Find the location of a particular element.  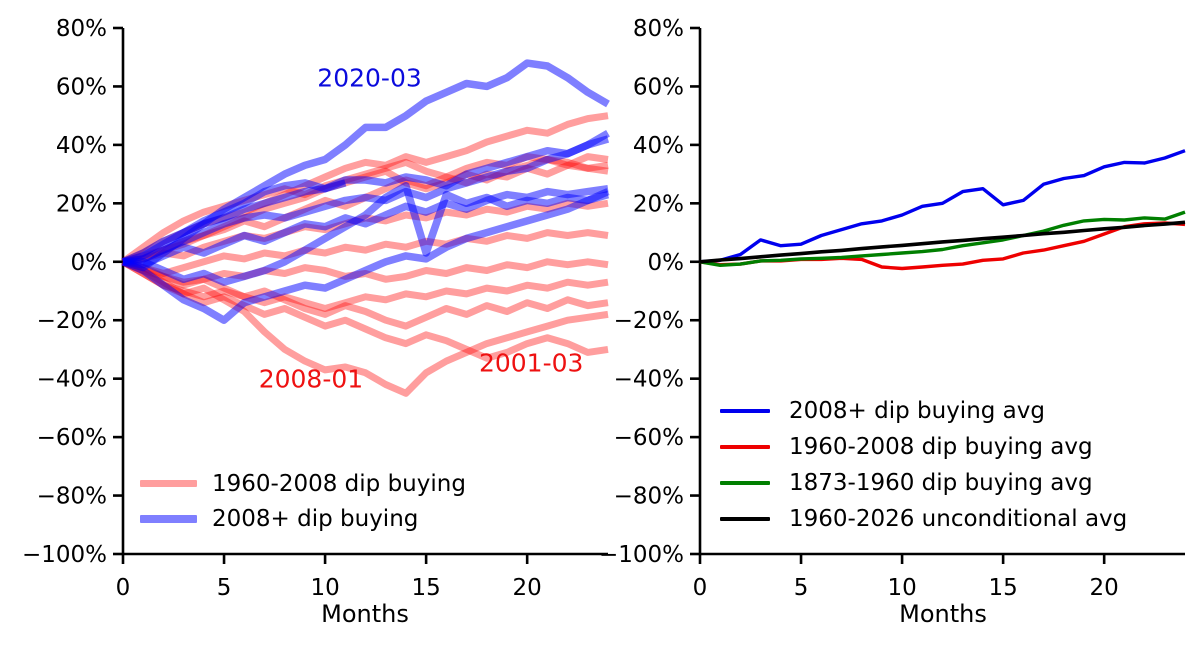

x-axis-label-left: Months is located at coordinates (365, 614).